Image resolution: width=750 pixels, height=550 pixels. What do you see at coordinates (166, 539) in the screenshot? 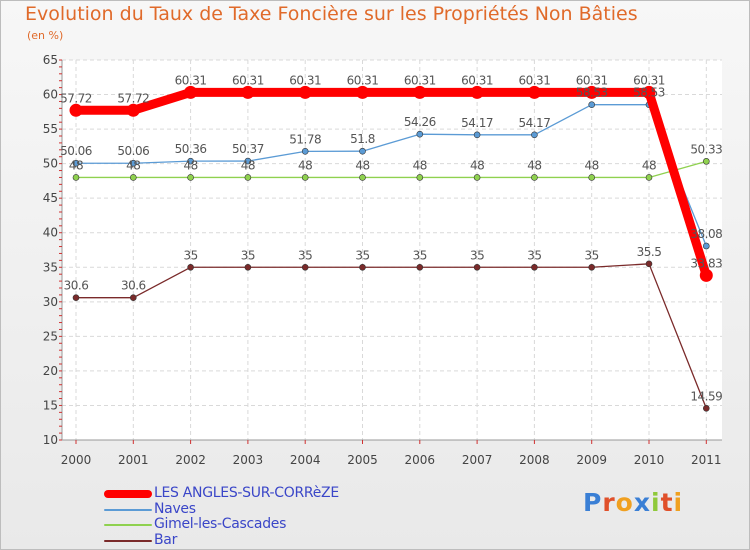
I see `legend-label: Bar` at bounding box center [166, 539].